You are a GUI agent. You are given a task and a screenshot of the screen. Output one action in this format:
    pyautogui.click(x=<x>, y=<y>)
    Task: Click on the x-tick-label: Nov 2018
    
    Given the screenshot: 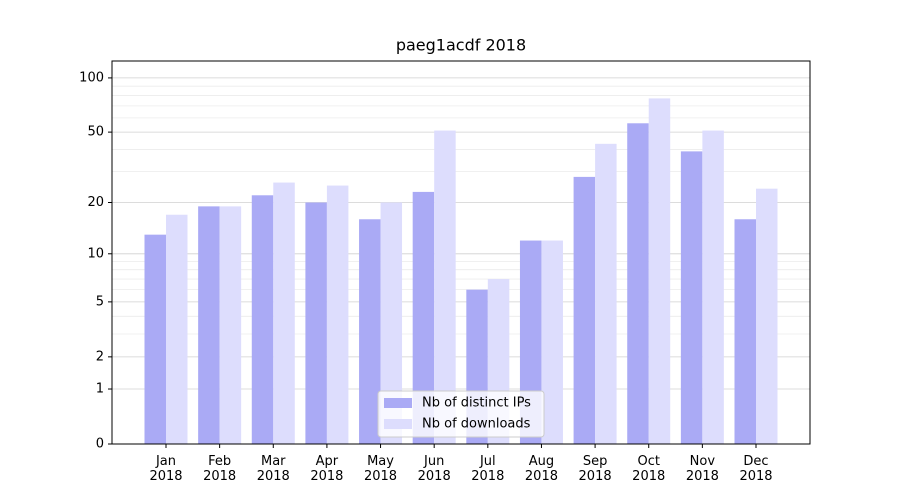 What is the action you would take?
    pyautogui.click(x=702, y=469)
    